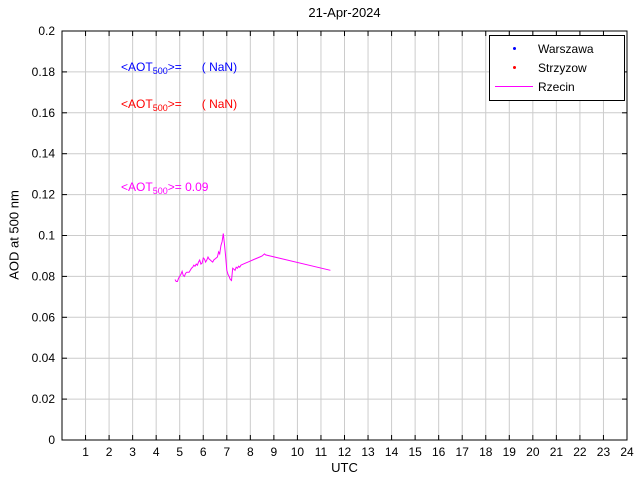 The image size is (640, 480). Describe the element at coordinates (179, 105) in the screenshot. I see `annotation-mean-aot-1: <AOT500>= ( NaN)` at that location.